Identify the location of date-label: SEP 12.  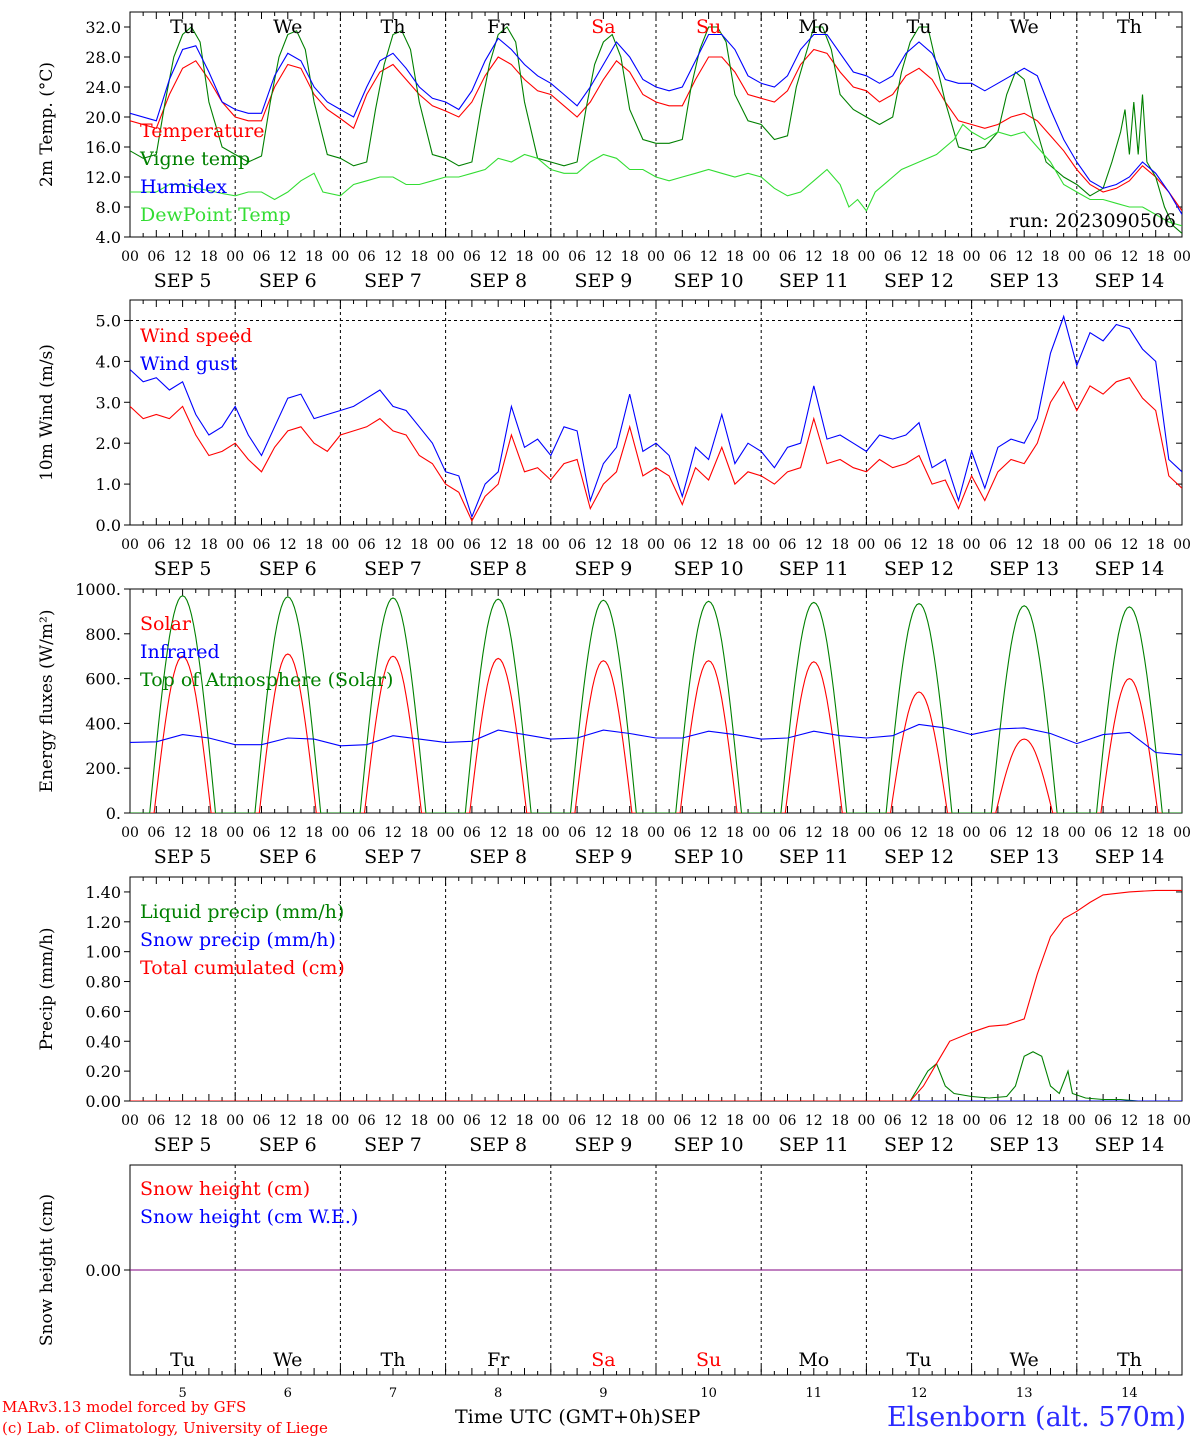
(919, 857).